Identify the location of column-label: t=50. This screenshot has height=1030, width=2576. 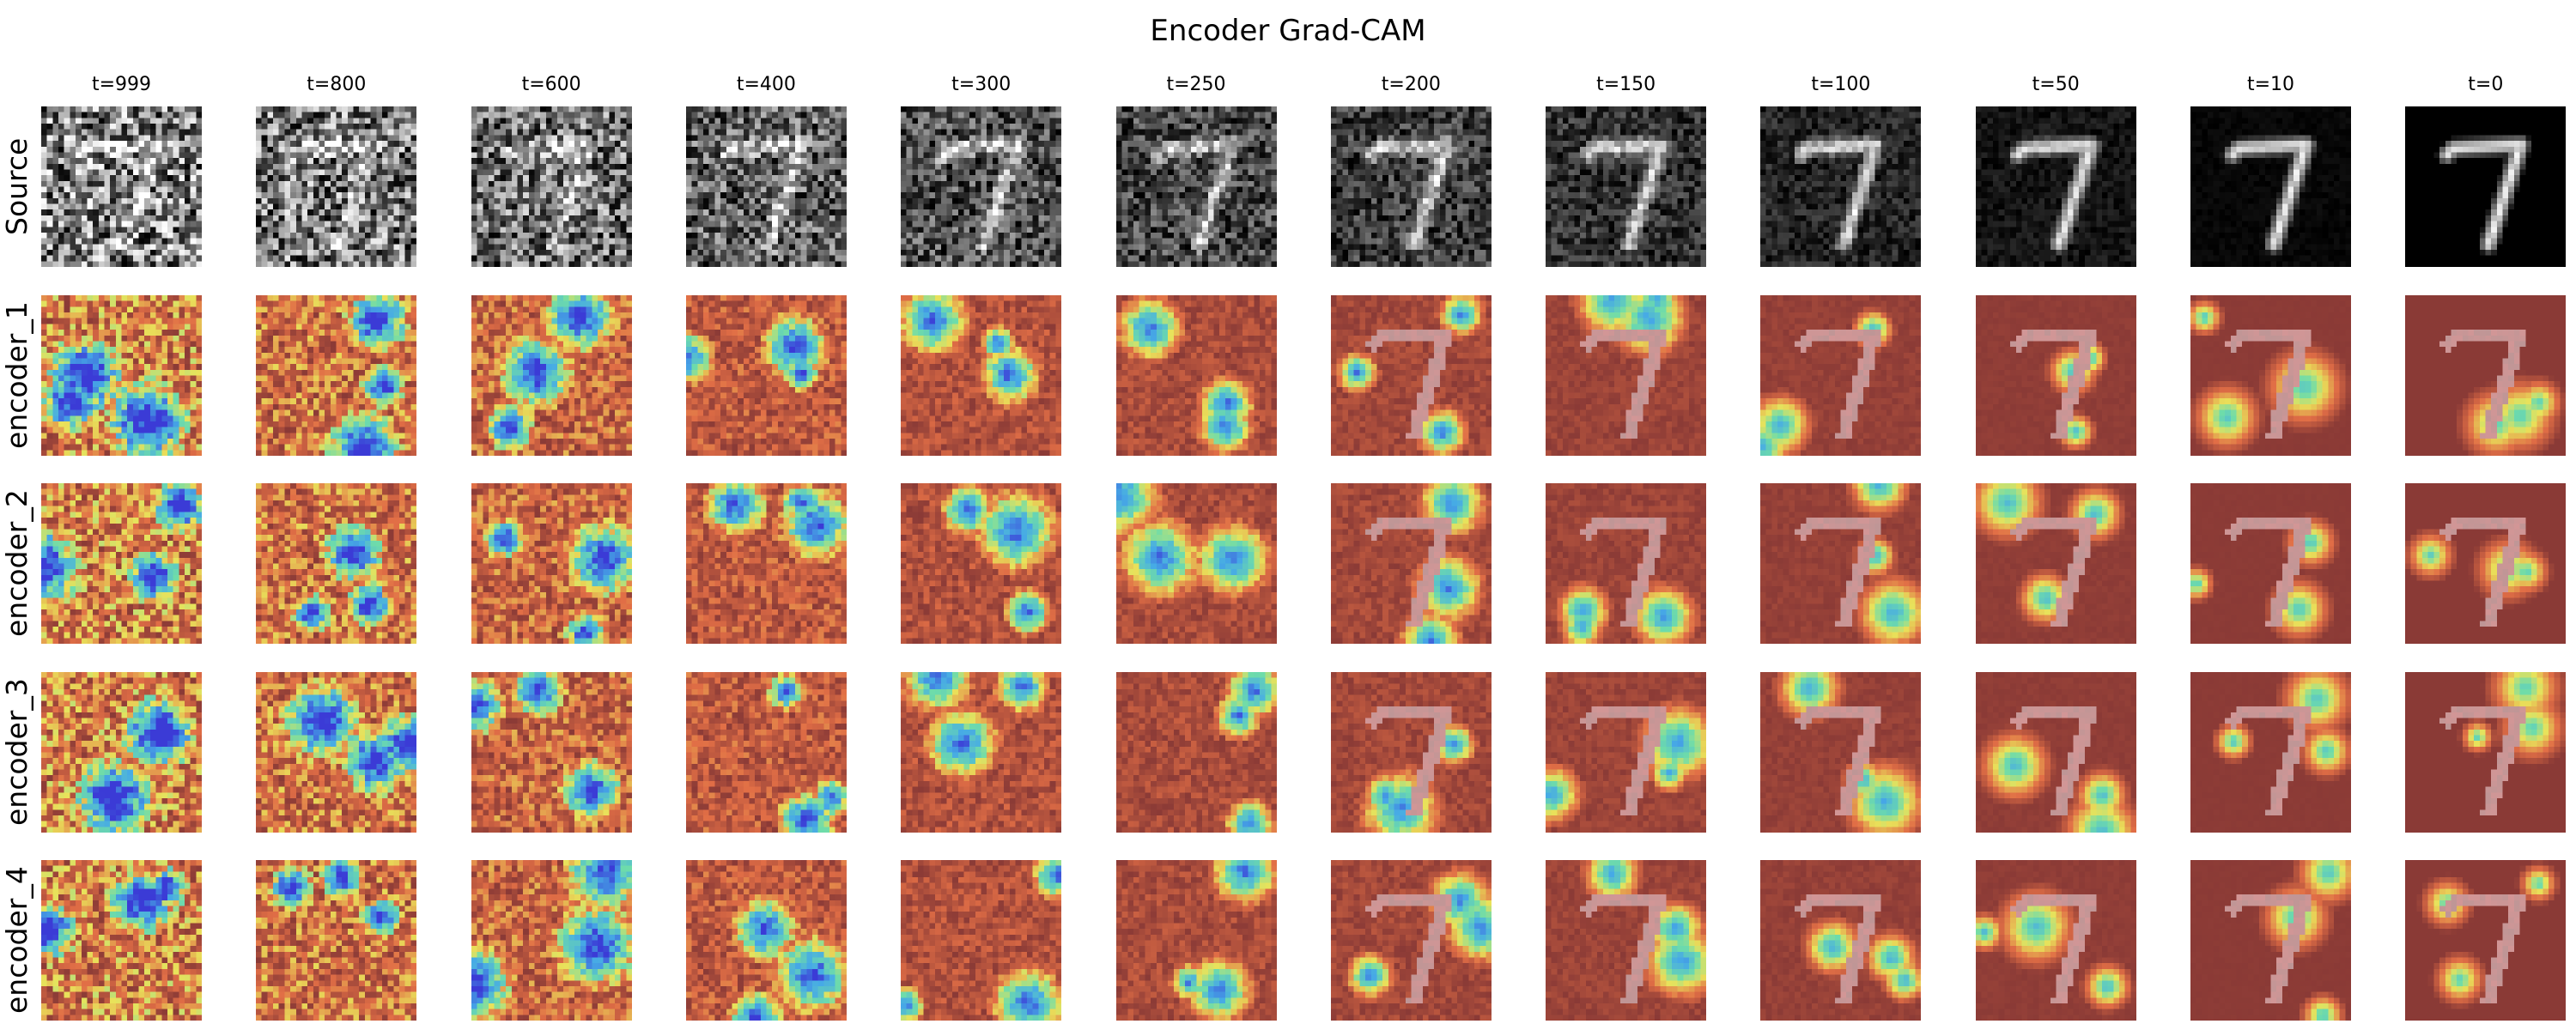
(2055, 85).